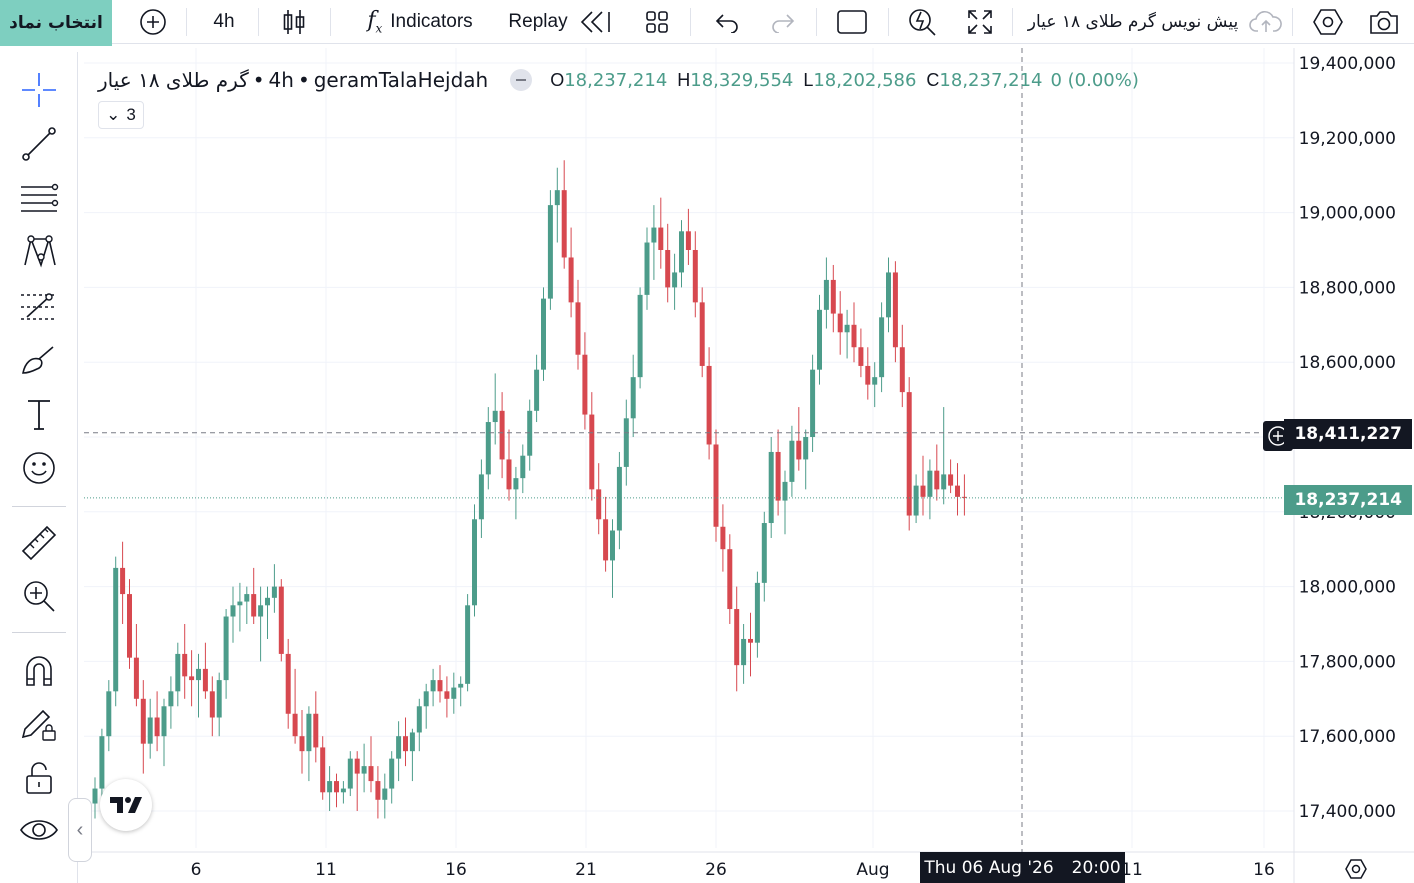 The width and height of the screenshot is (1414, 883). I want to click on redo-button, so click(783, 22).